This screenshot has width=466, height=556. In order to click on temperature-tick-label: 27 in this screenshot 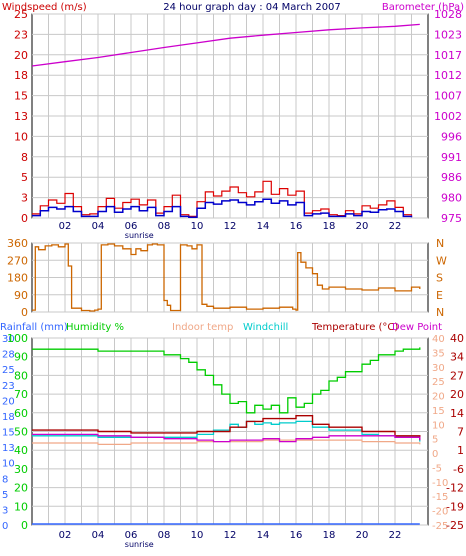, I will do `click(457, 375)`.